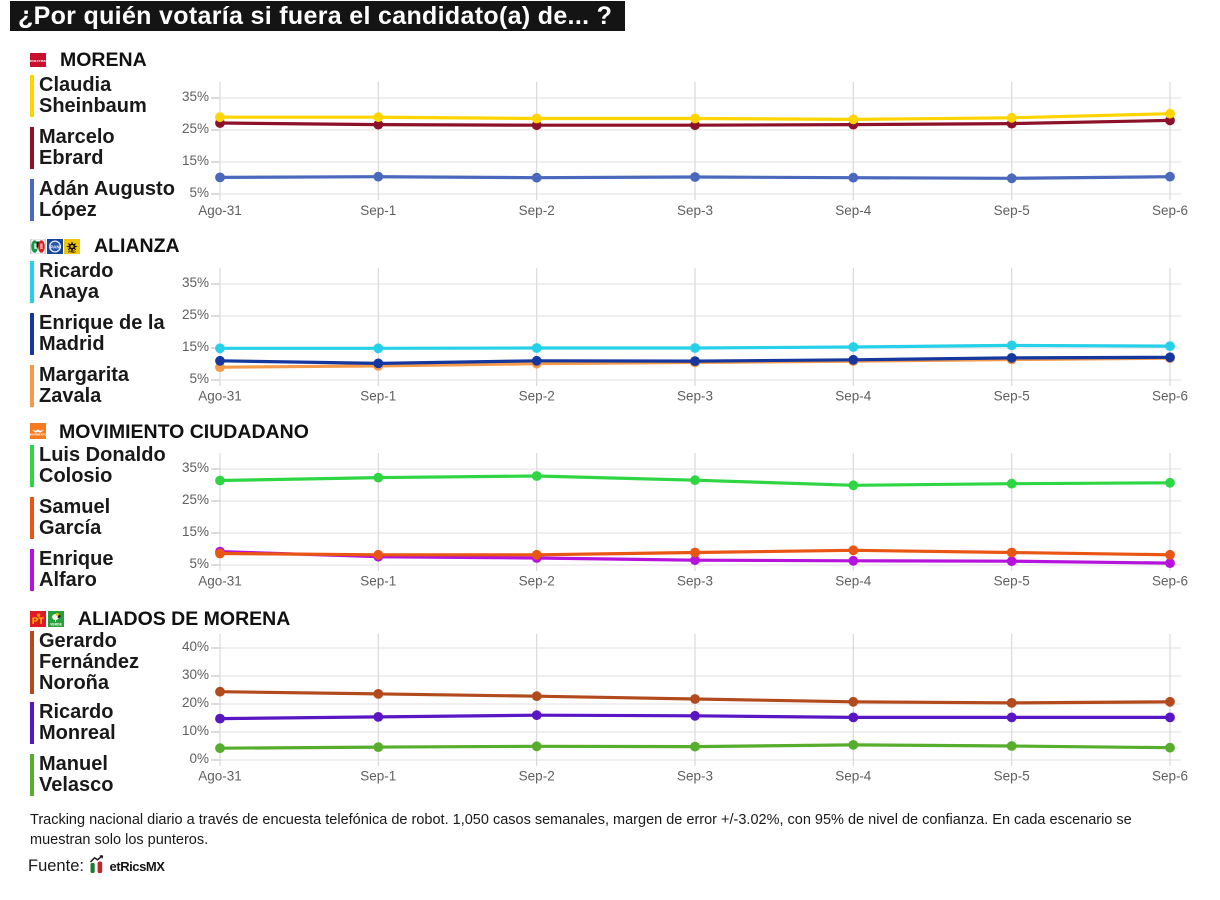  I want to click on svg-text: 10%, so click(195, 730).